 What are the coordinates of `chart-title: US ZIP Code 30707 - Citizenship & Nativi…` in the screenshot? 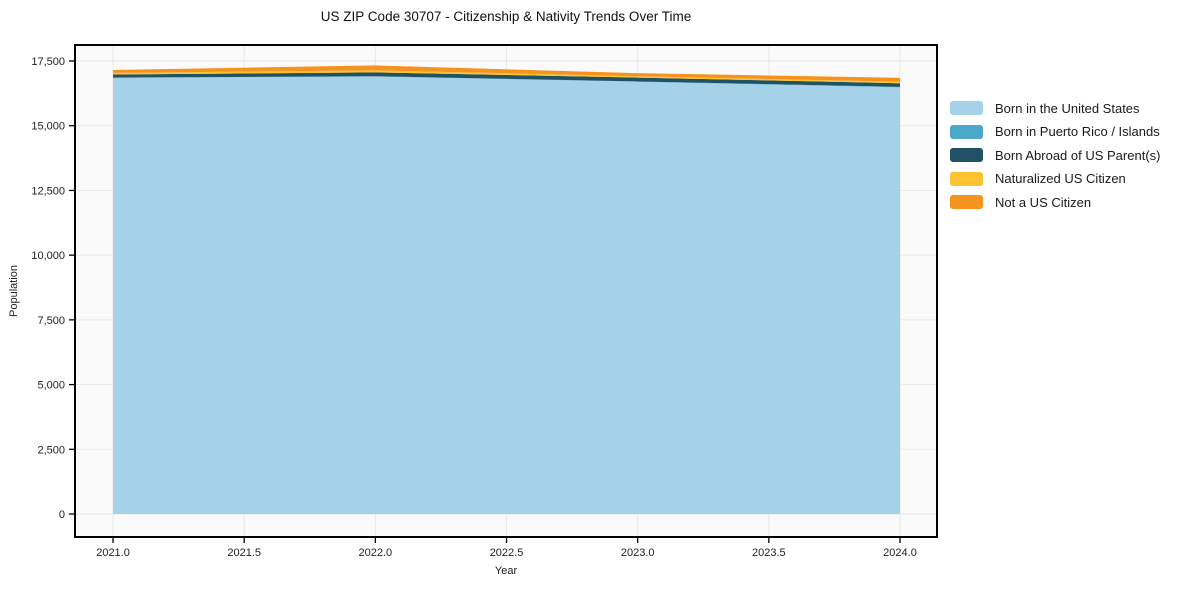 It's located at (506, 16).